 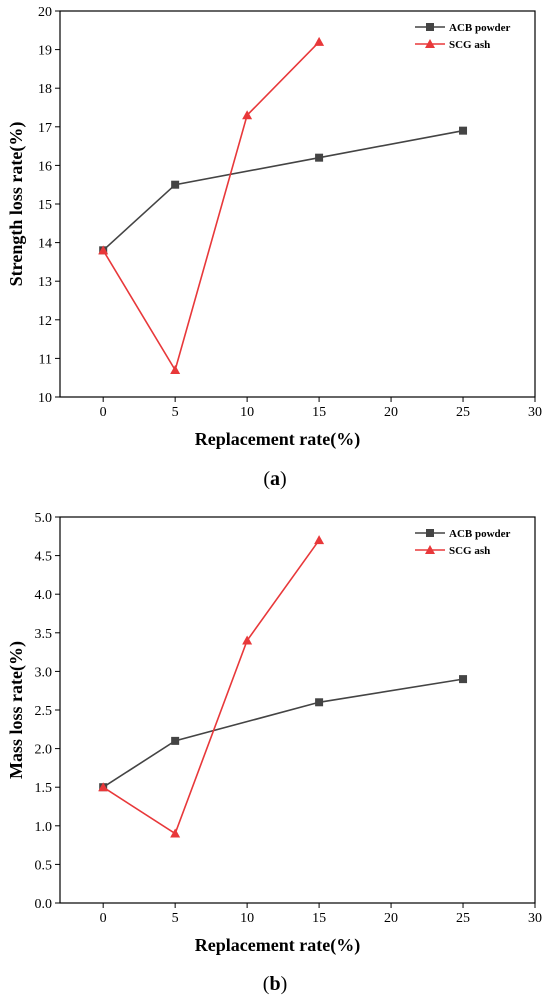 What do you see at coordinates (45, 244) in the screenshot?
I see `y-tick-label: 14` at bounding box center [45, 244].